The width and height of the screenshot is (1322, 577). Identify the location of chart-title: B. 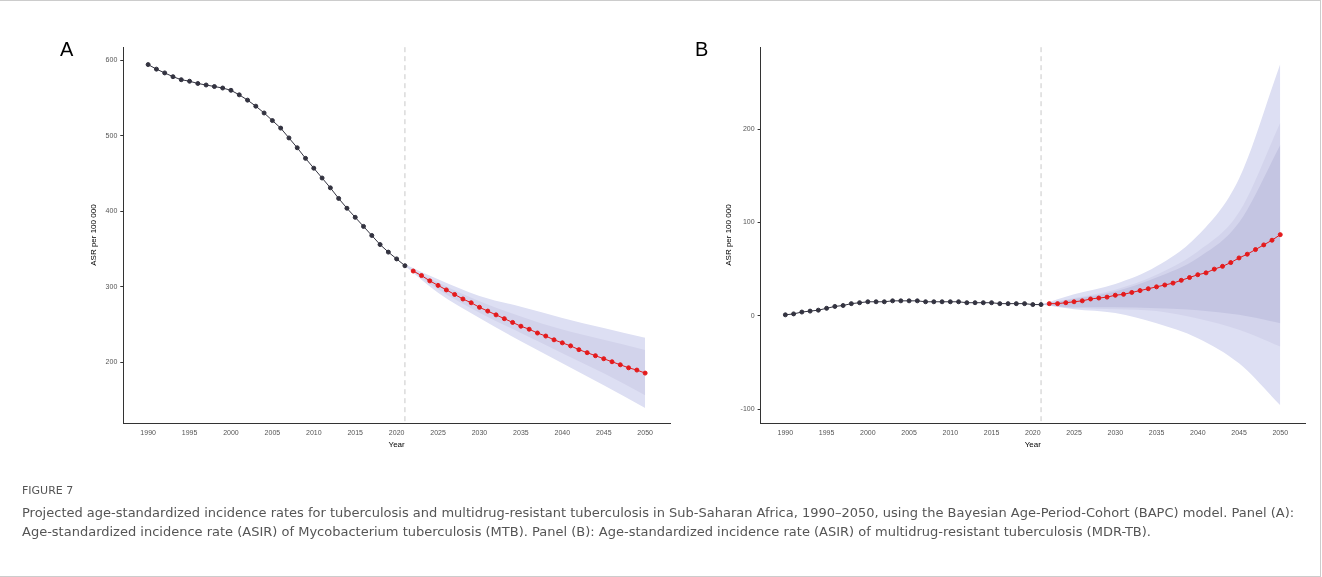
(702, 48).